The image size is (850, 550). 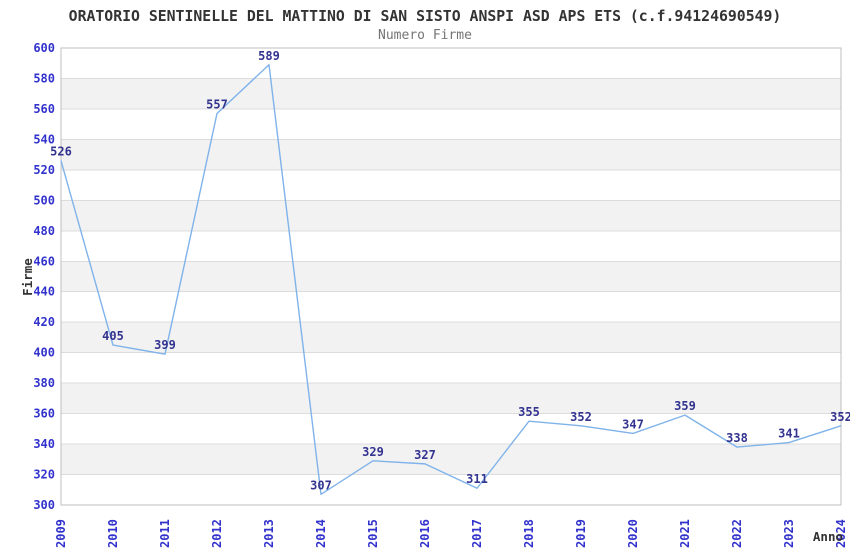 What do you see at coordinates (44, 475) in the screenshot?
I see `y-tick-label: 320` at bounding box center [44, 475].